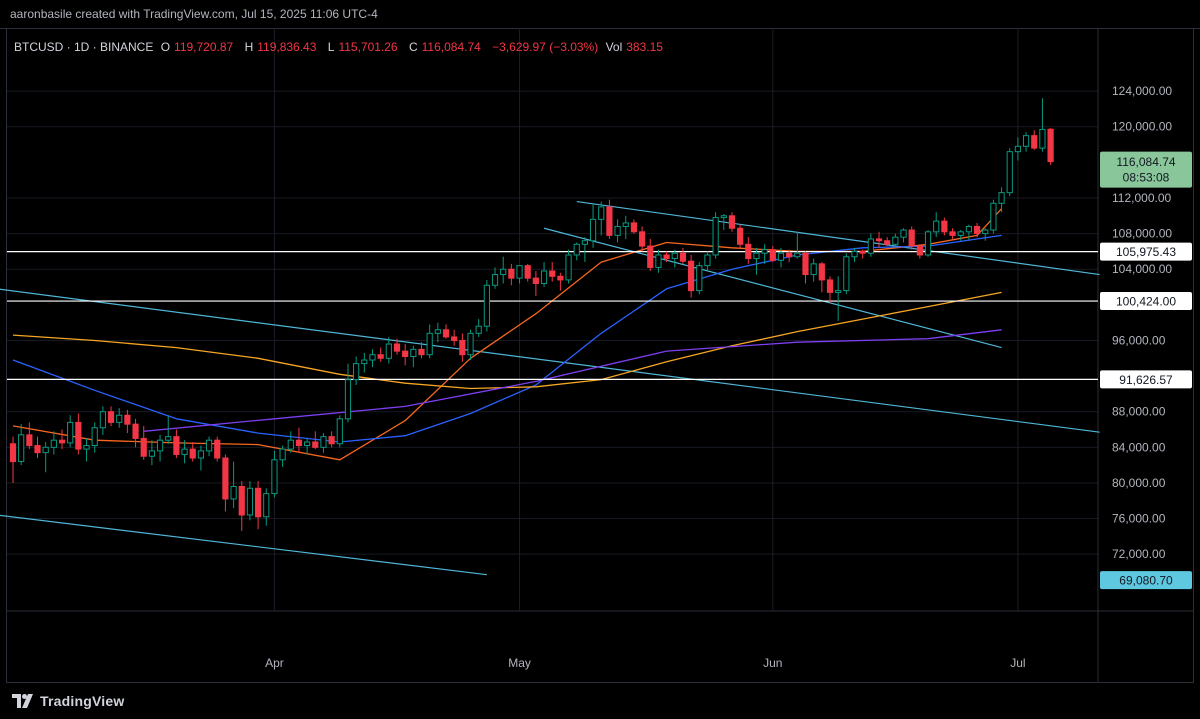 This screenshot has height=719, width=1200. What do you see at coordinates (1145, 162) in the screenshot?
I see `last-price-label: 116,084.74` at bounding box center [1145, 162].